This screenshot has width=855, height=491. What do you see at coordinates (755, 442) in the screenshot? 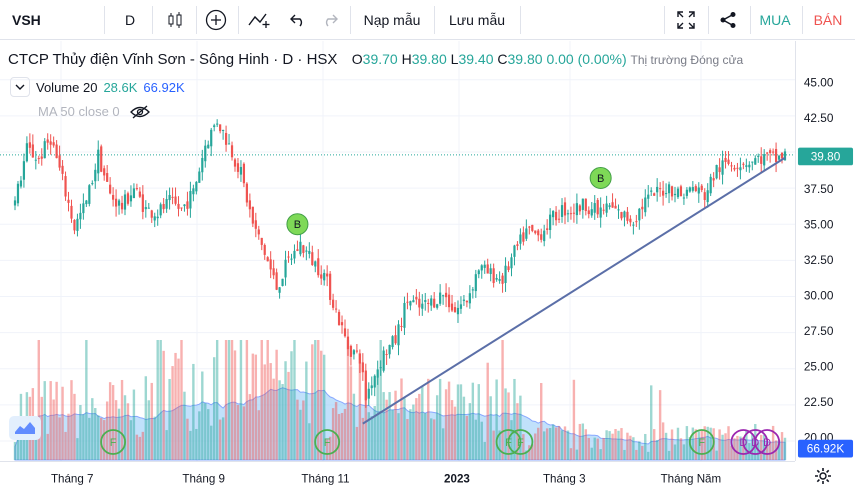
I see `event-marker` at bounding box center [755, 442].